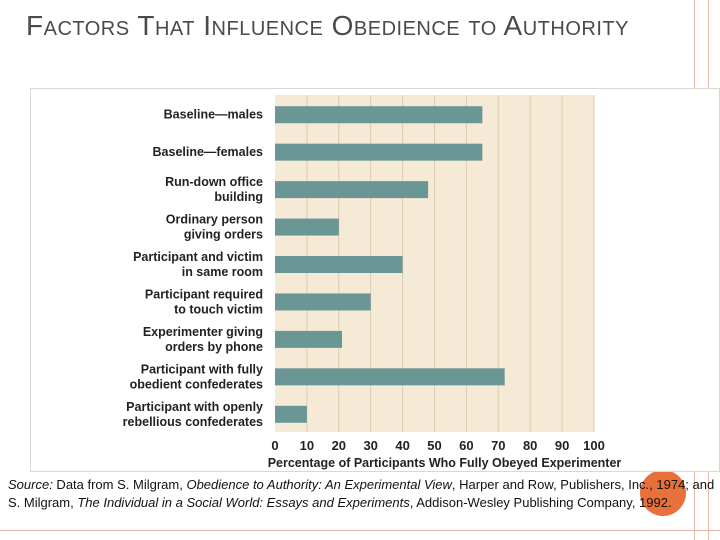 The width and height of the screenshot is (720, 540). What do you see at coordinates (218, 309) in the screenshot?
I see `category-label: to touch victim` at bounding box center [218, 309].